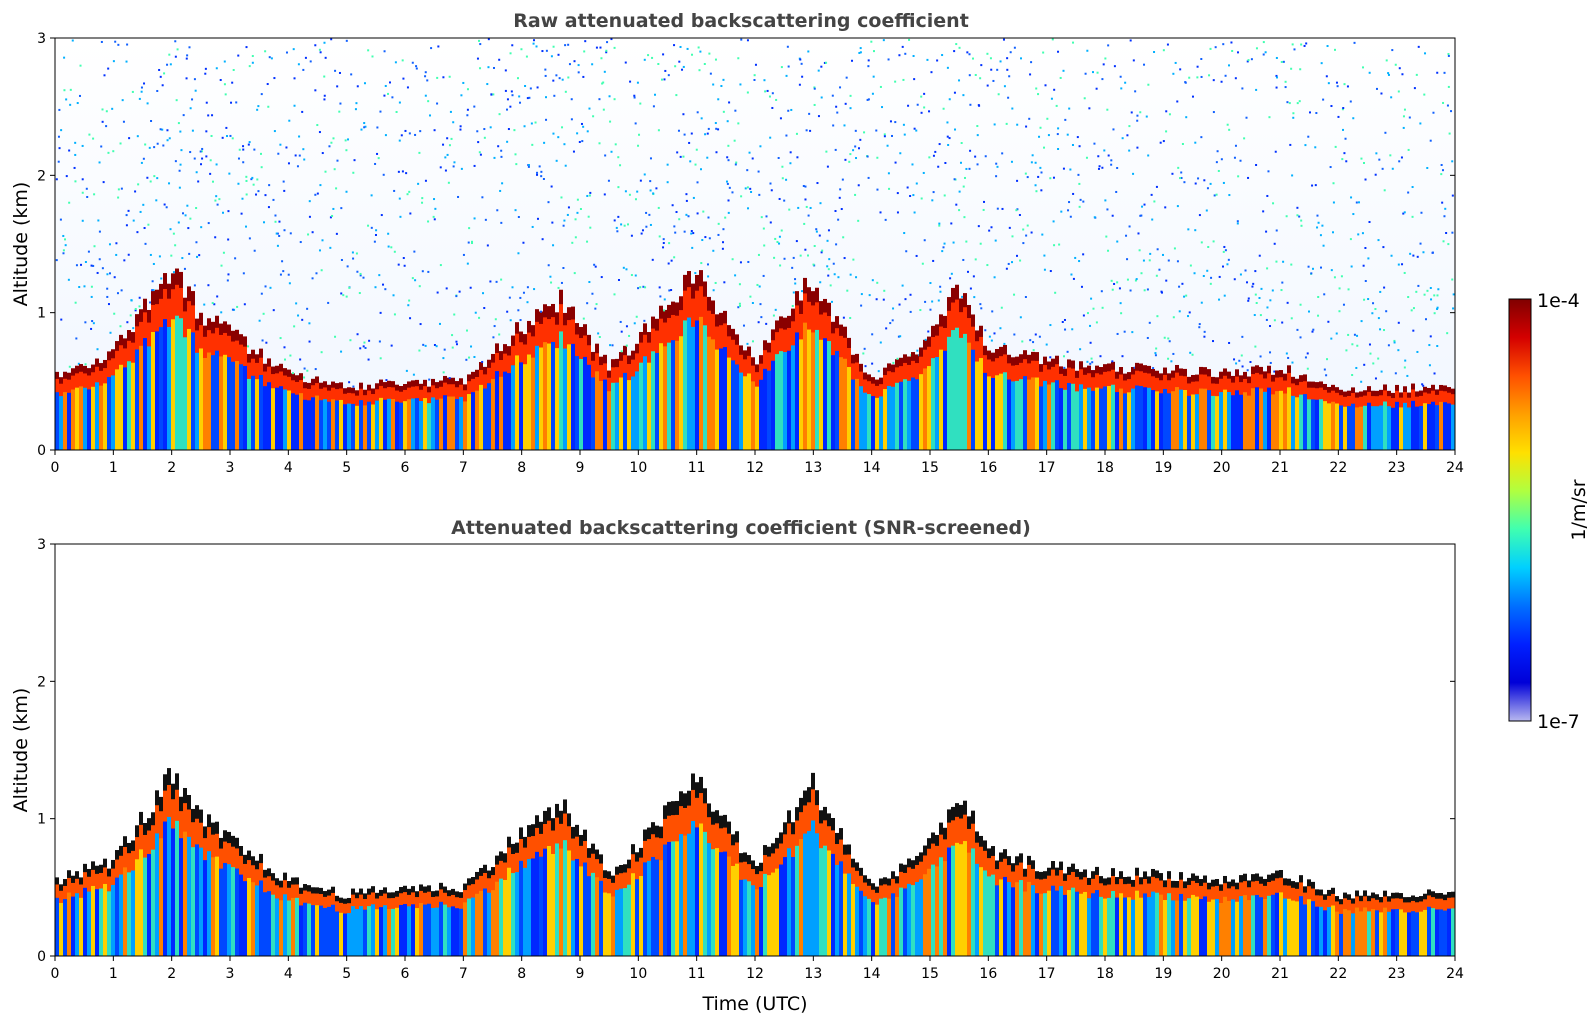 Image resolution: width=1595 pixels, height=1020 pixels. What do you see at coordinates (1222, 974) in the screenshot?
I see `x-tick-label: 20` at bounding box center [1222, 974].